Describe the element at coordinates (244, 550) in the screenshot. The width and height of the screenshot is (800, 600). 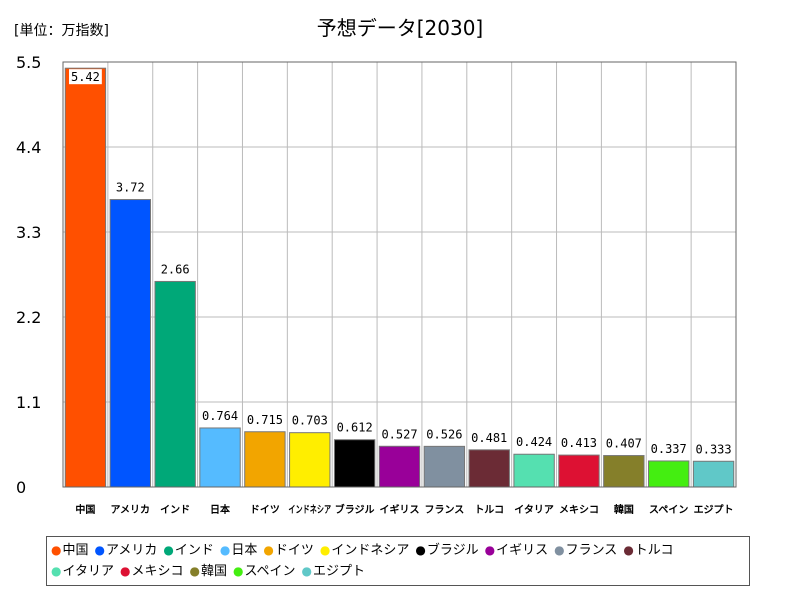
I see `legend-label: 日本` at that location.